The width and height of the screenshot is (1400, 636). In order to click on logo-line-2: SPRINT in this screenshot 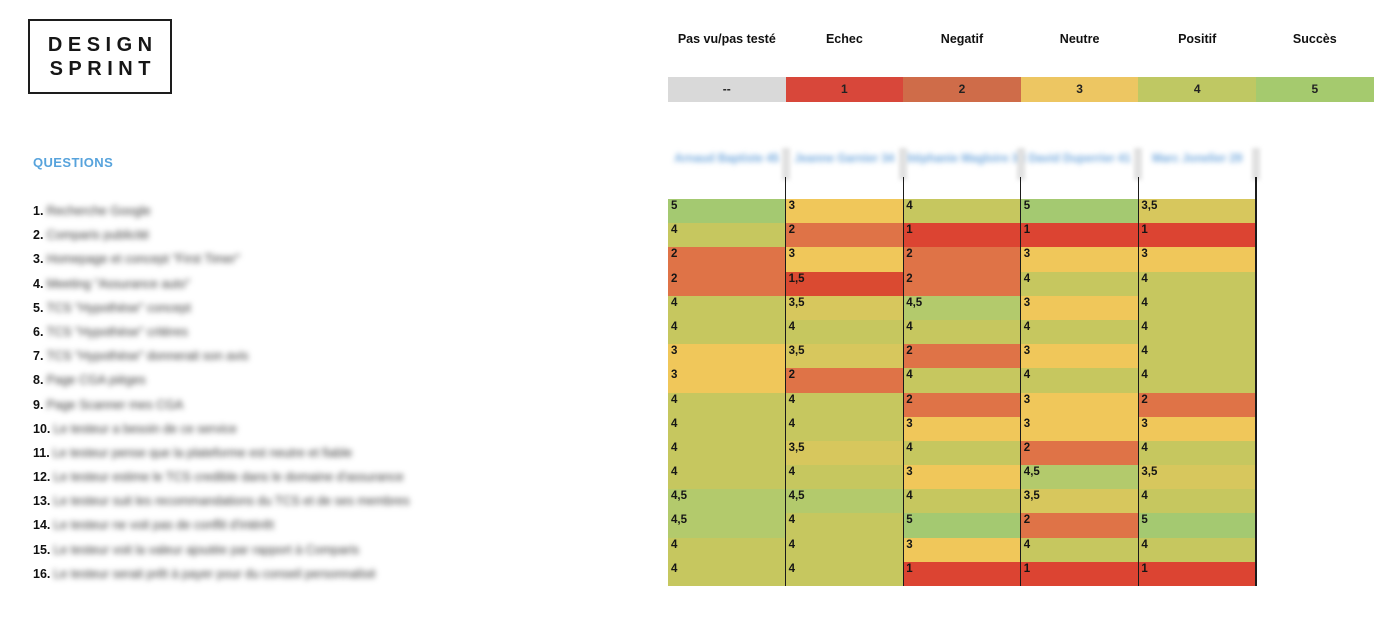, I will do `click(102, 68)`.